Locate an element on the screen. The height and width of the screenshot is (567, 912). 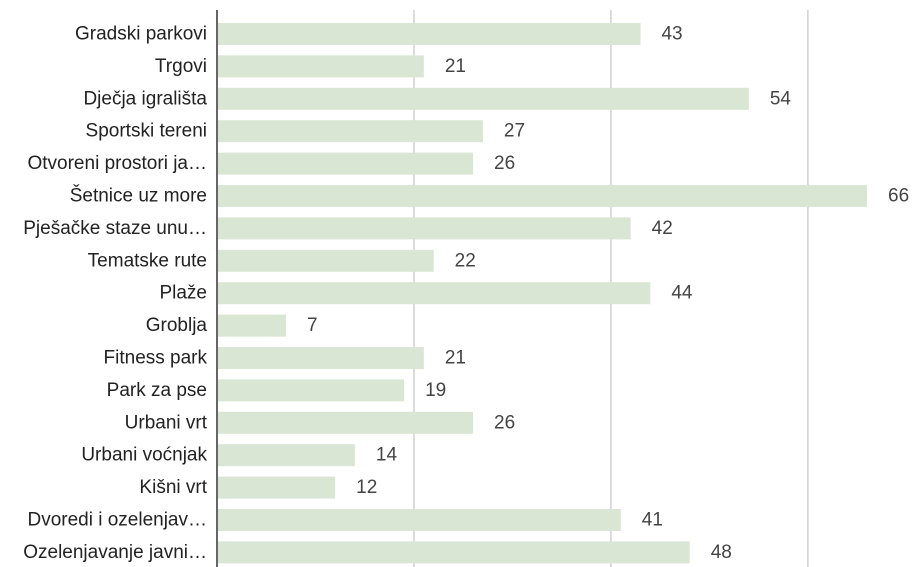
category-label: Trgovi is located at coordinates (181, 66).